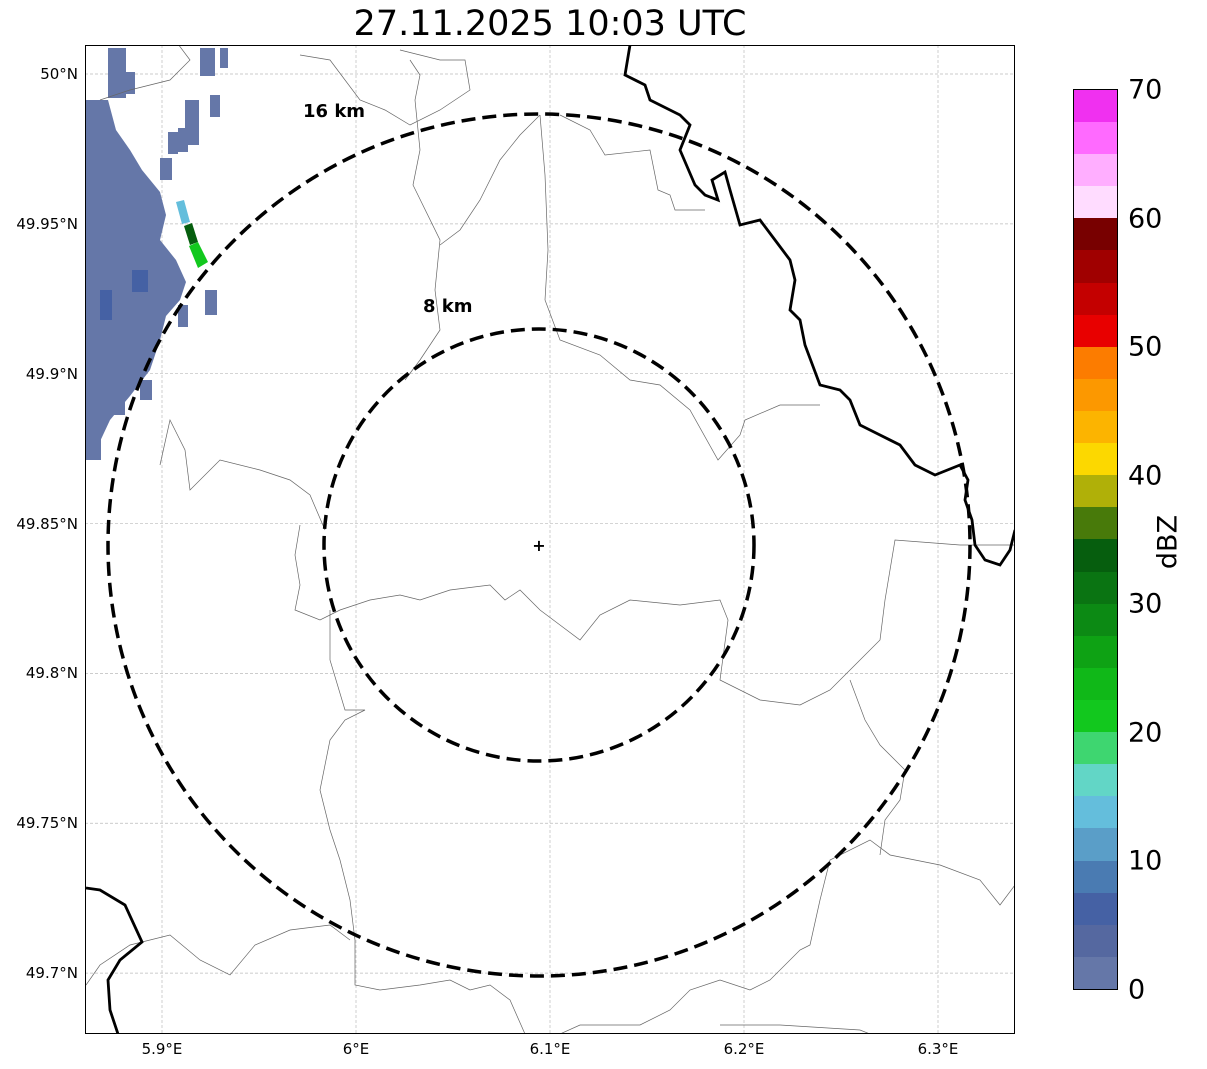 The height and width of the screenshot is (1069, 1207). I want to click on colorbar-tick-label: 40, so click(1145, 476).